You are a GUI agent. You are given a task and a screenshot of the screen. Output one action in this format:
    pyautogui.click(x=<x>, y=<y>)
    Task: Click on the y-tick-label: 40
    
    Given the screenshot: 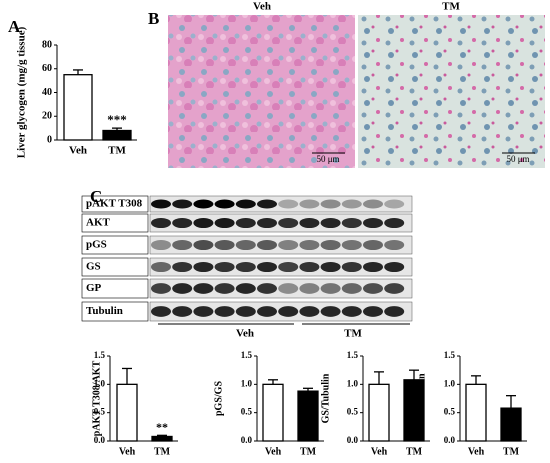 What is the action you would take?
    pyautogui.click(x=47, y=92)
    